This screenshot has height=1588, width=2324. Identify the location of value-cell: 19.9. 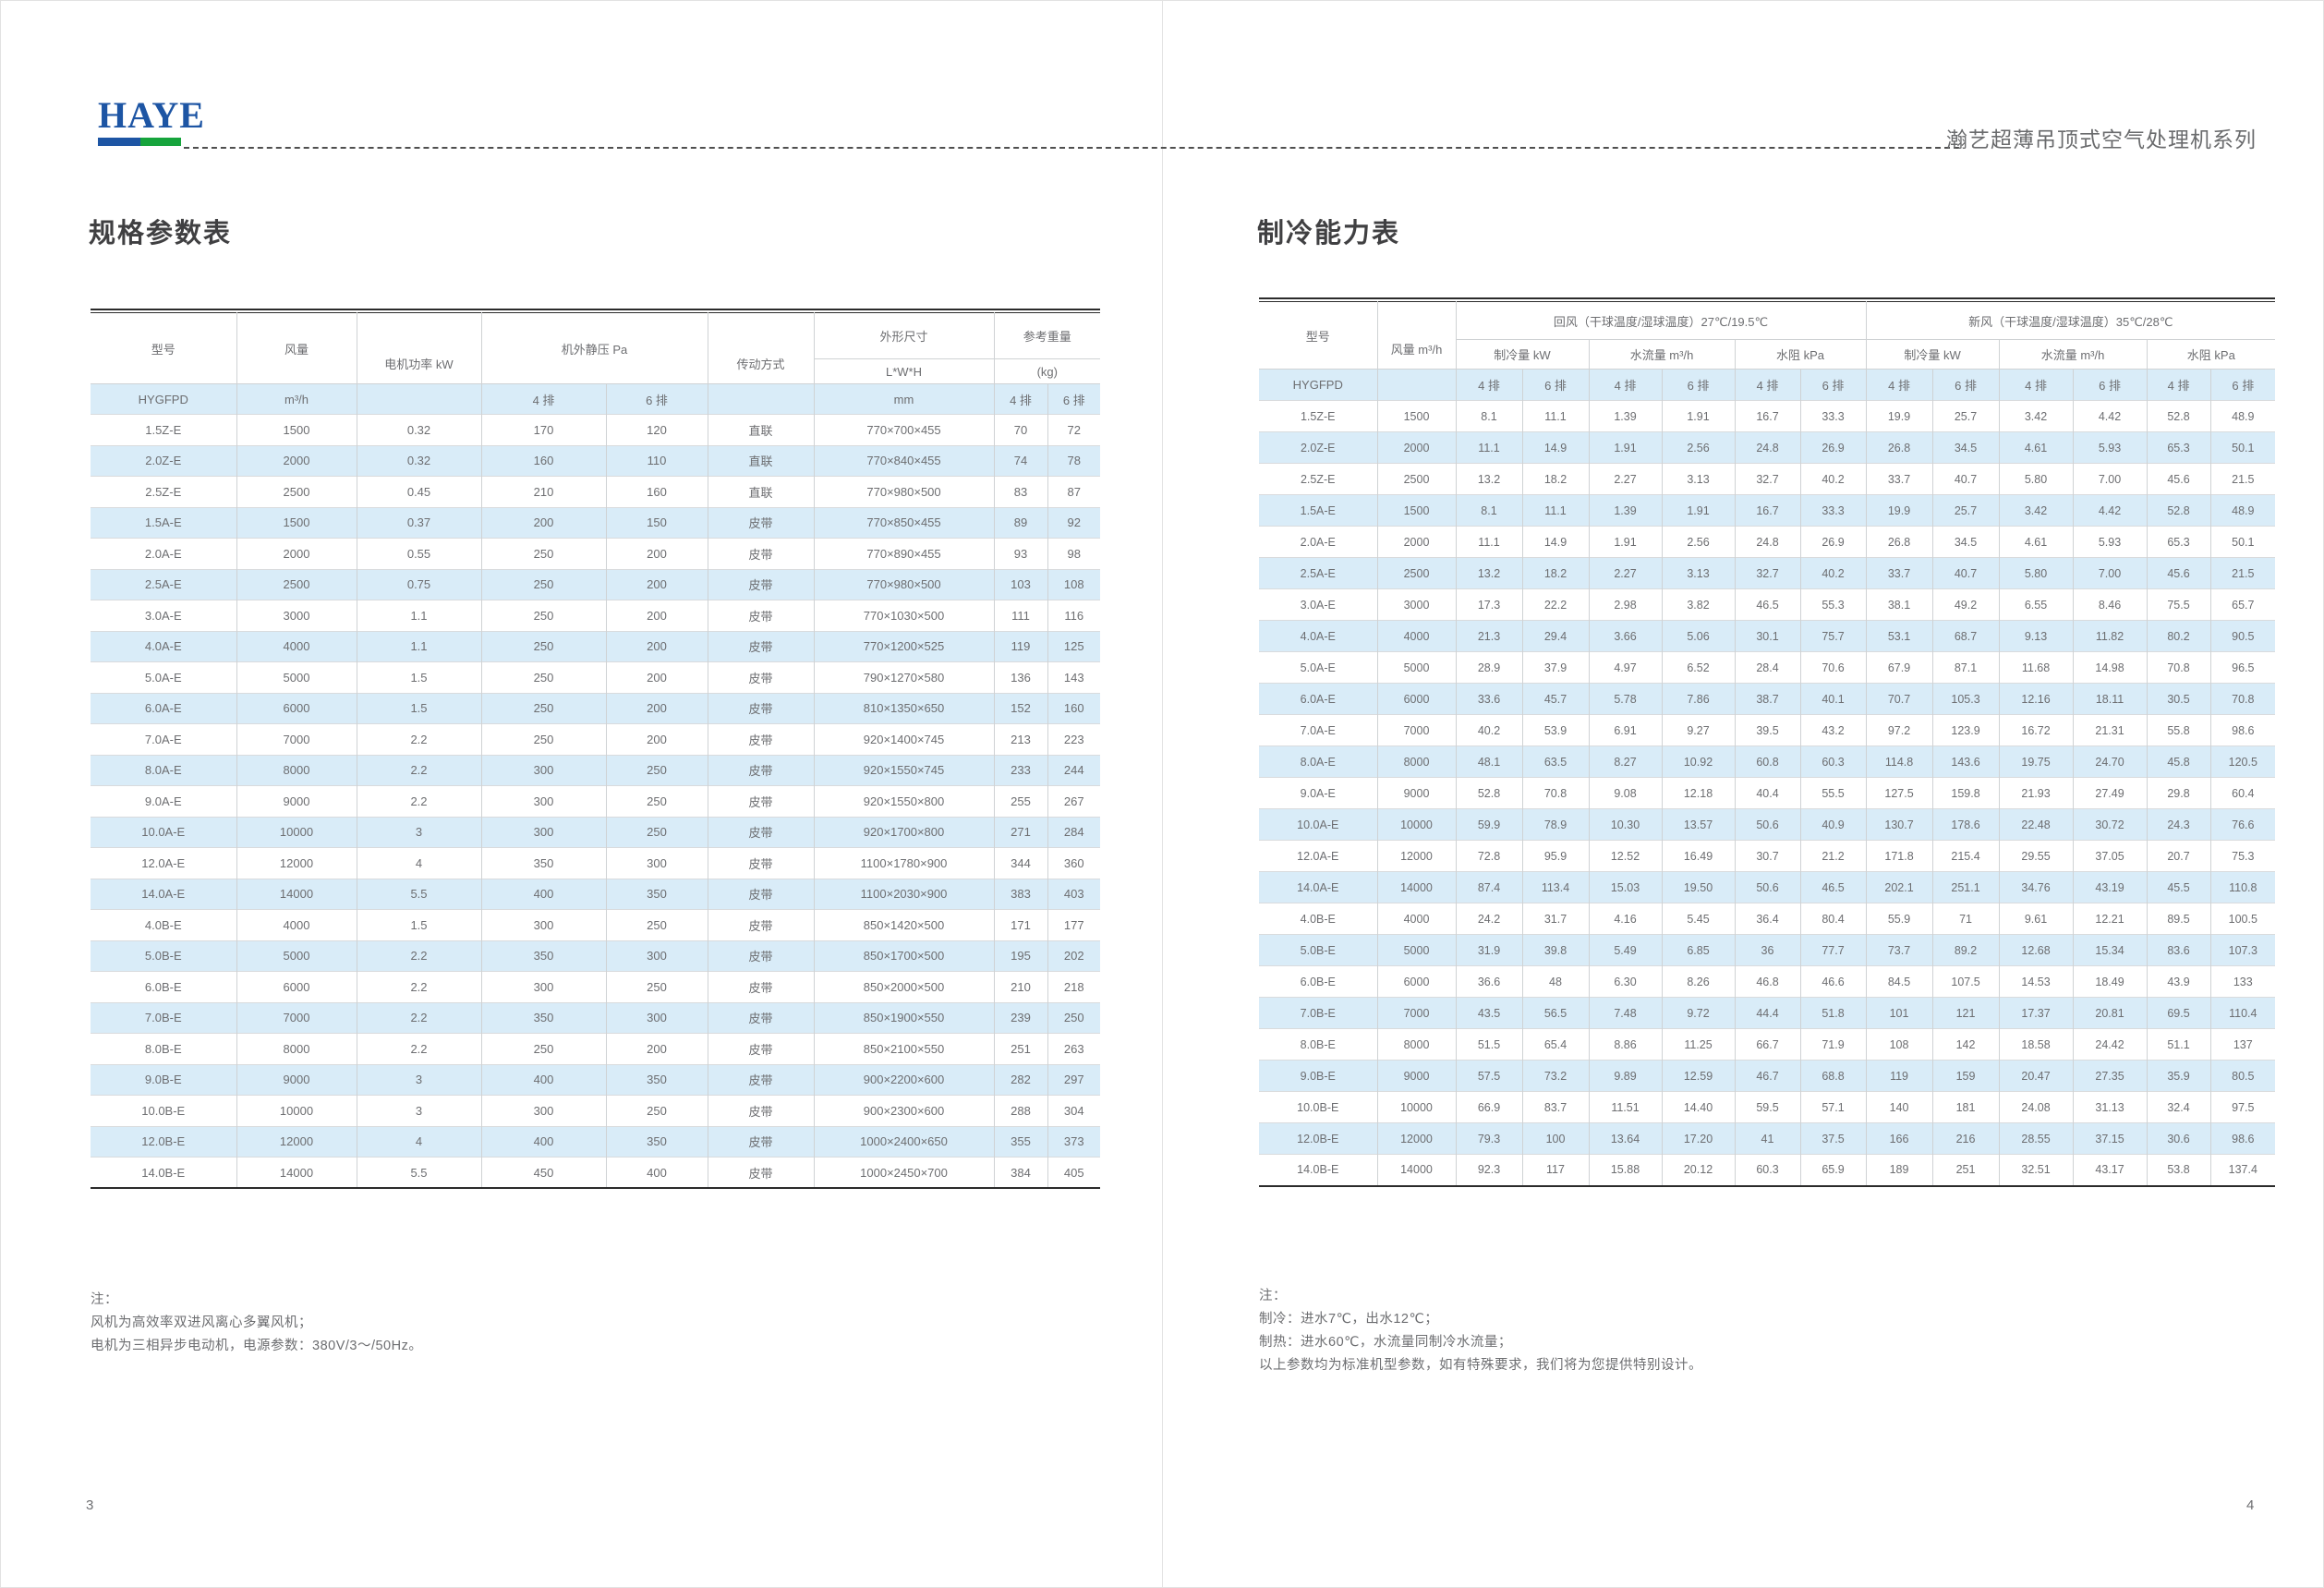
(1899, 416).